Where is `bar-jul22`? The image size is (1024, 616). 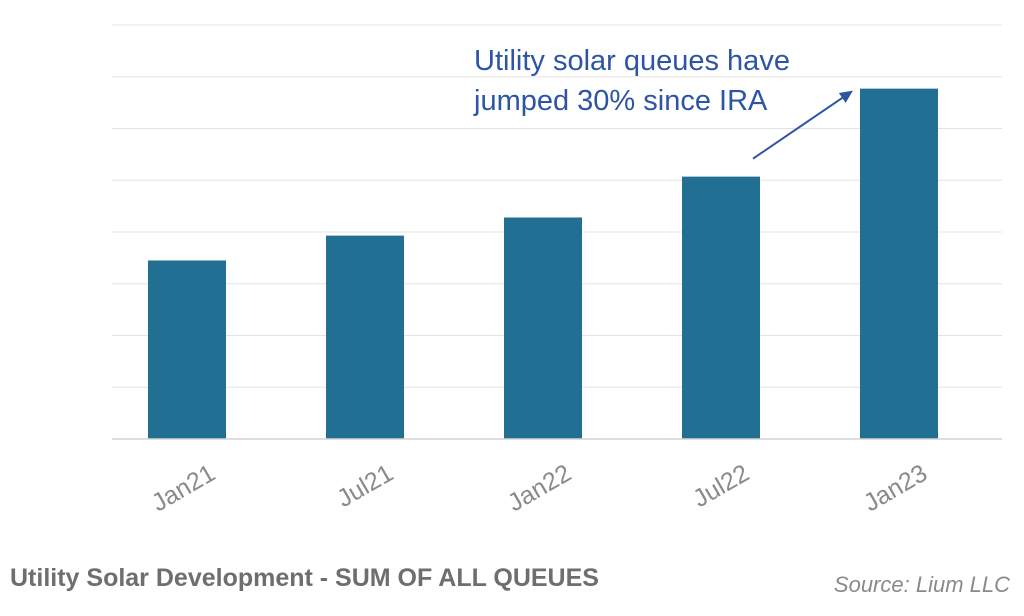 bar-jul22 is located at coordinates (721, 307).